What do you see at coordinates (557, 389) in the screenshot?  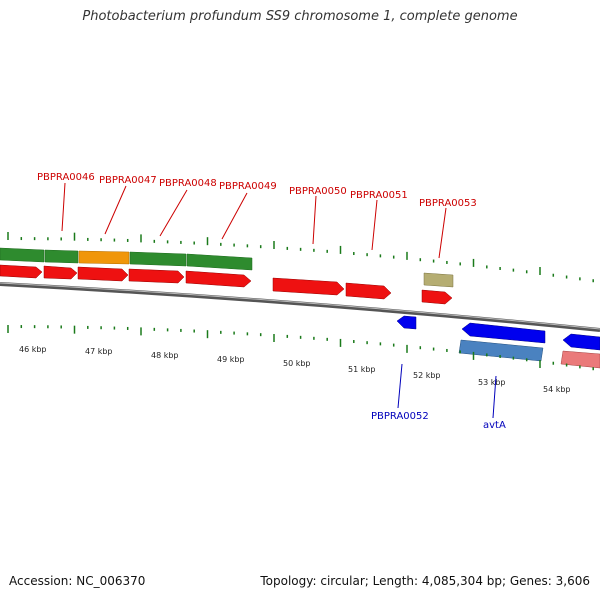 I see `kbp-label-54: 54 kbp` at bounding box center [557, 389].